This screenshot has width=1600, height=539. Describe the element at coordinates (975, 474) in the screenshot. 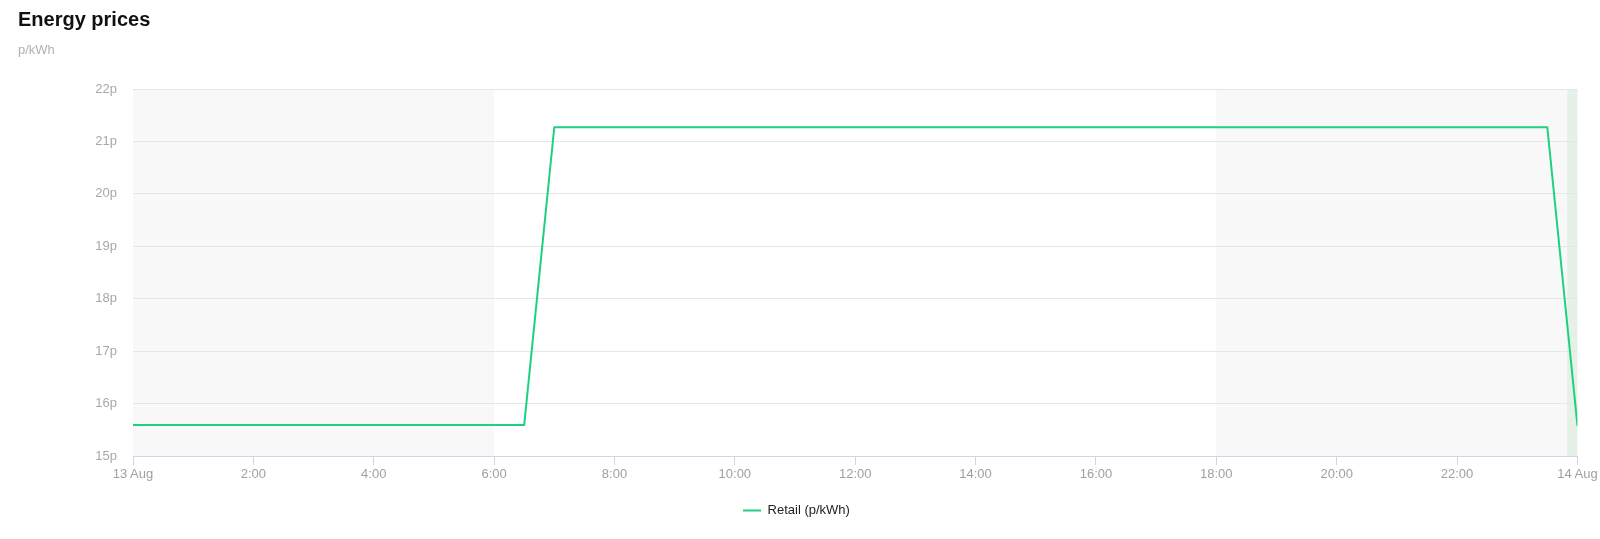

I see `x-tick-label: 14:00` at that location.